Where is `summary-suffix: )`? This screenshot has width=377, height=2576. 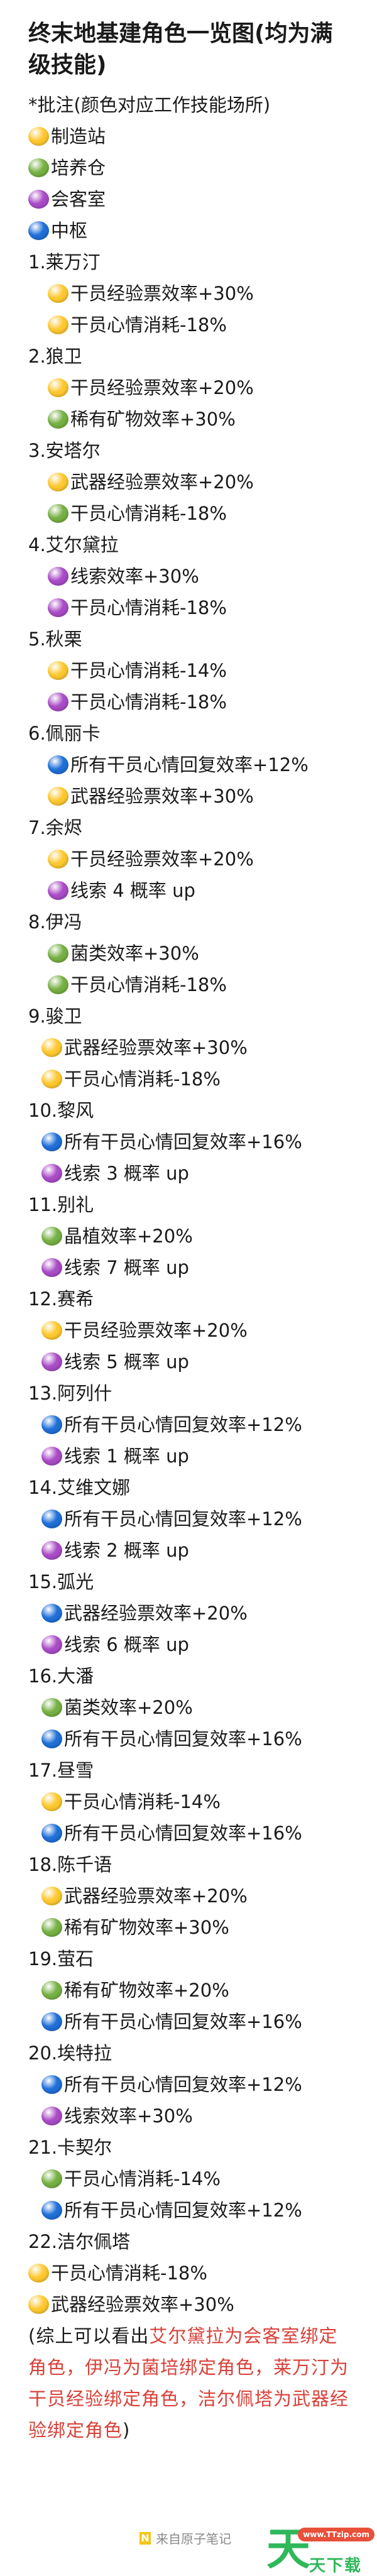 summary-suffix: ) is located at coordinates (127, 2430).